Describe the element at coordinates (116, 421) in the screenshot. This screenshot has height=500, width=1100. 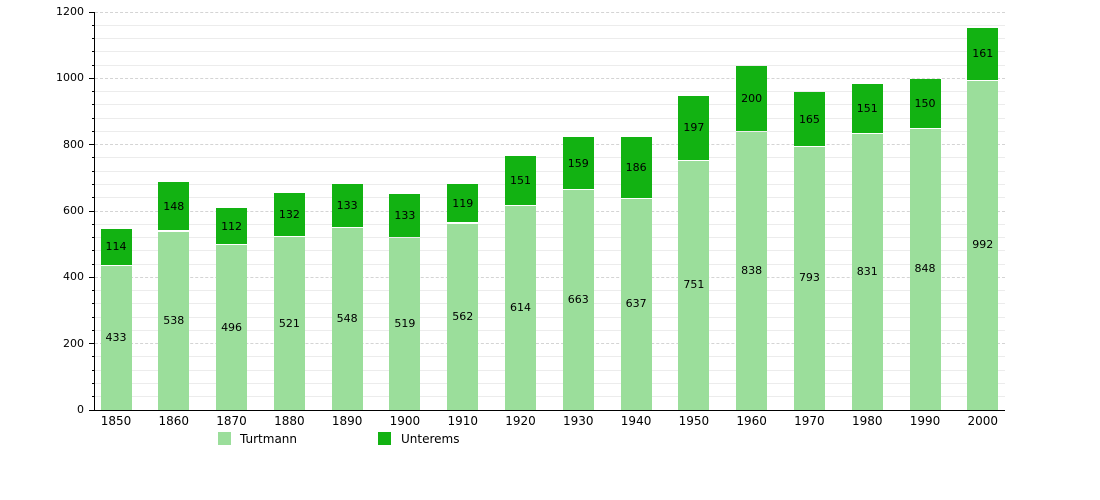
I see `x-axis-label: 1850` at that location.